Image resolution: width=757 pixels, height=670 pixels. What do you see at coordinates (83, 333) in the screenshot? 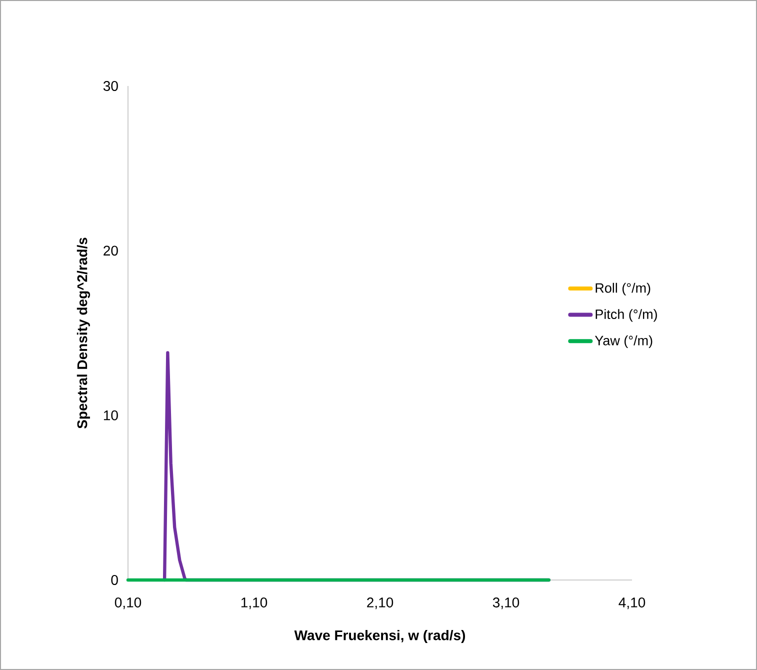
I see `y-axis-title: Spectral Density deg^2/rad/s` at bounding box center [83, 333].